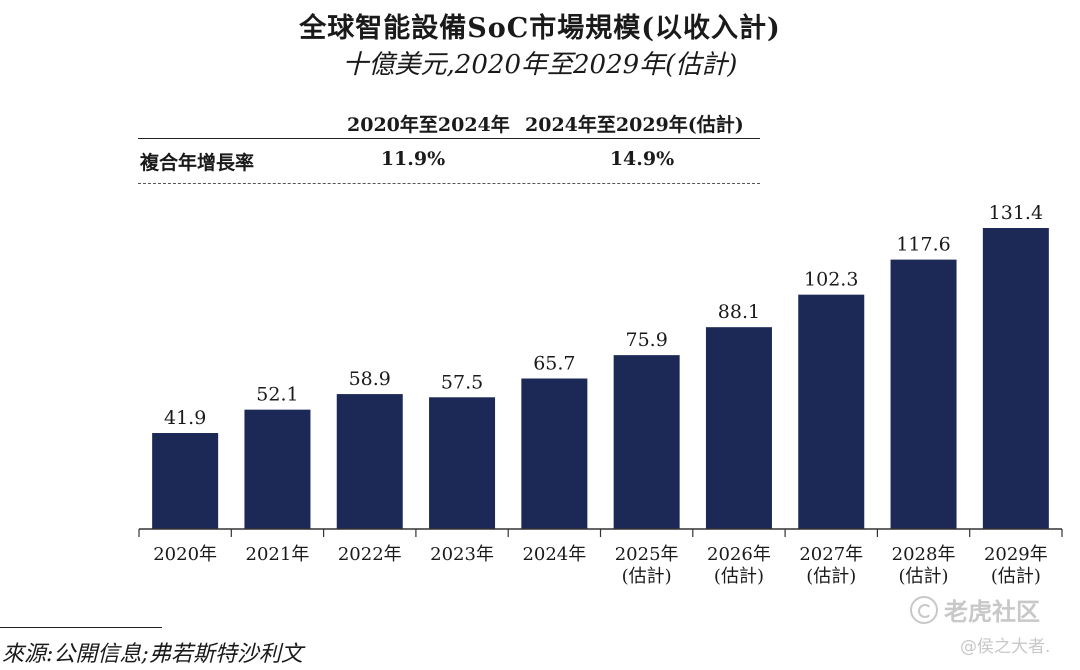 Image resolution: width=1080 pixels, height=670 pixels. Describe the element at coordinates (642, 159) in the screenshot. I see `cagr-value-2024-2029: 14.9%` at that location.